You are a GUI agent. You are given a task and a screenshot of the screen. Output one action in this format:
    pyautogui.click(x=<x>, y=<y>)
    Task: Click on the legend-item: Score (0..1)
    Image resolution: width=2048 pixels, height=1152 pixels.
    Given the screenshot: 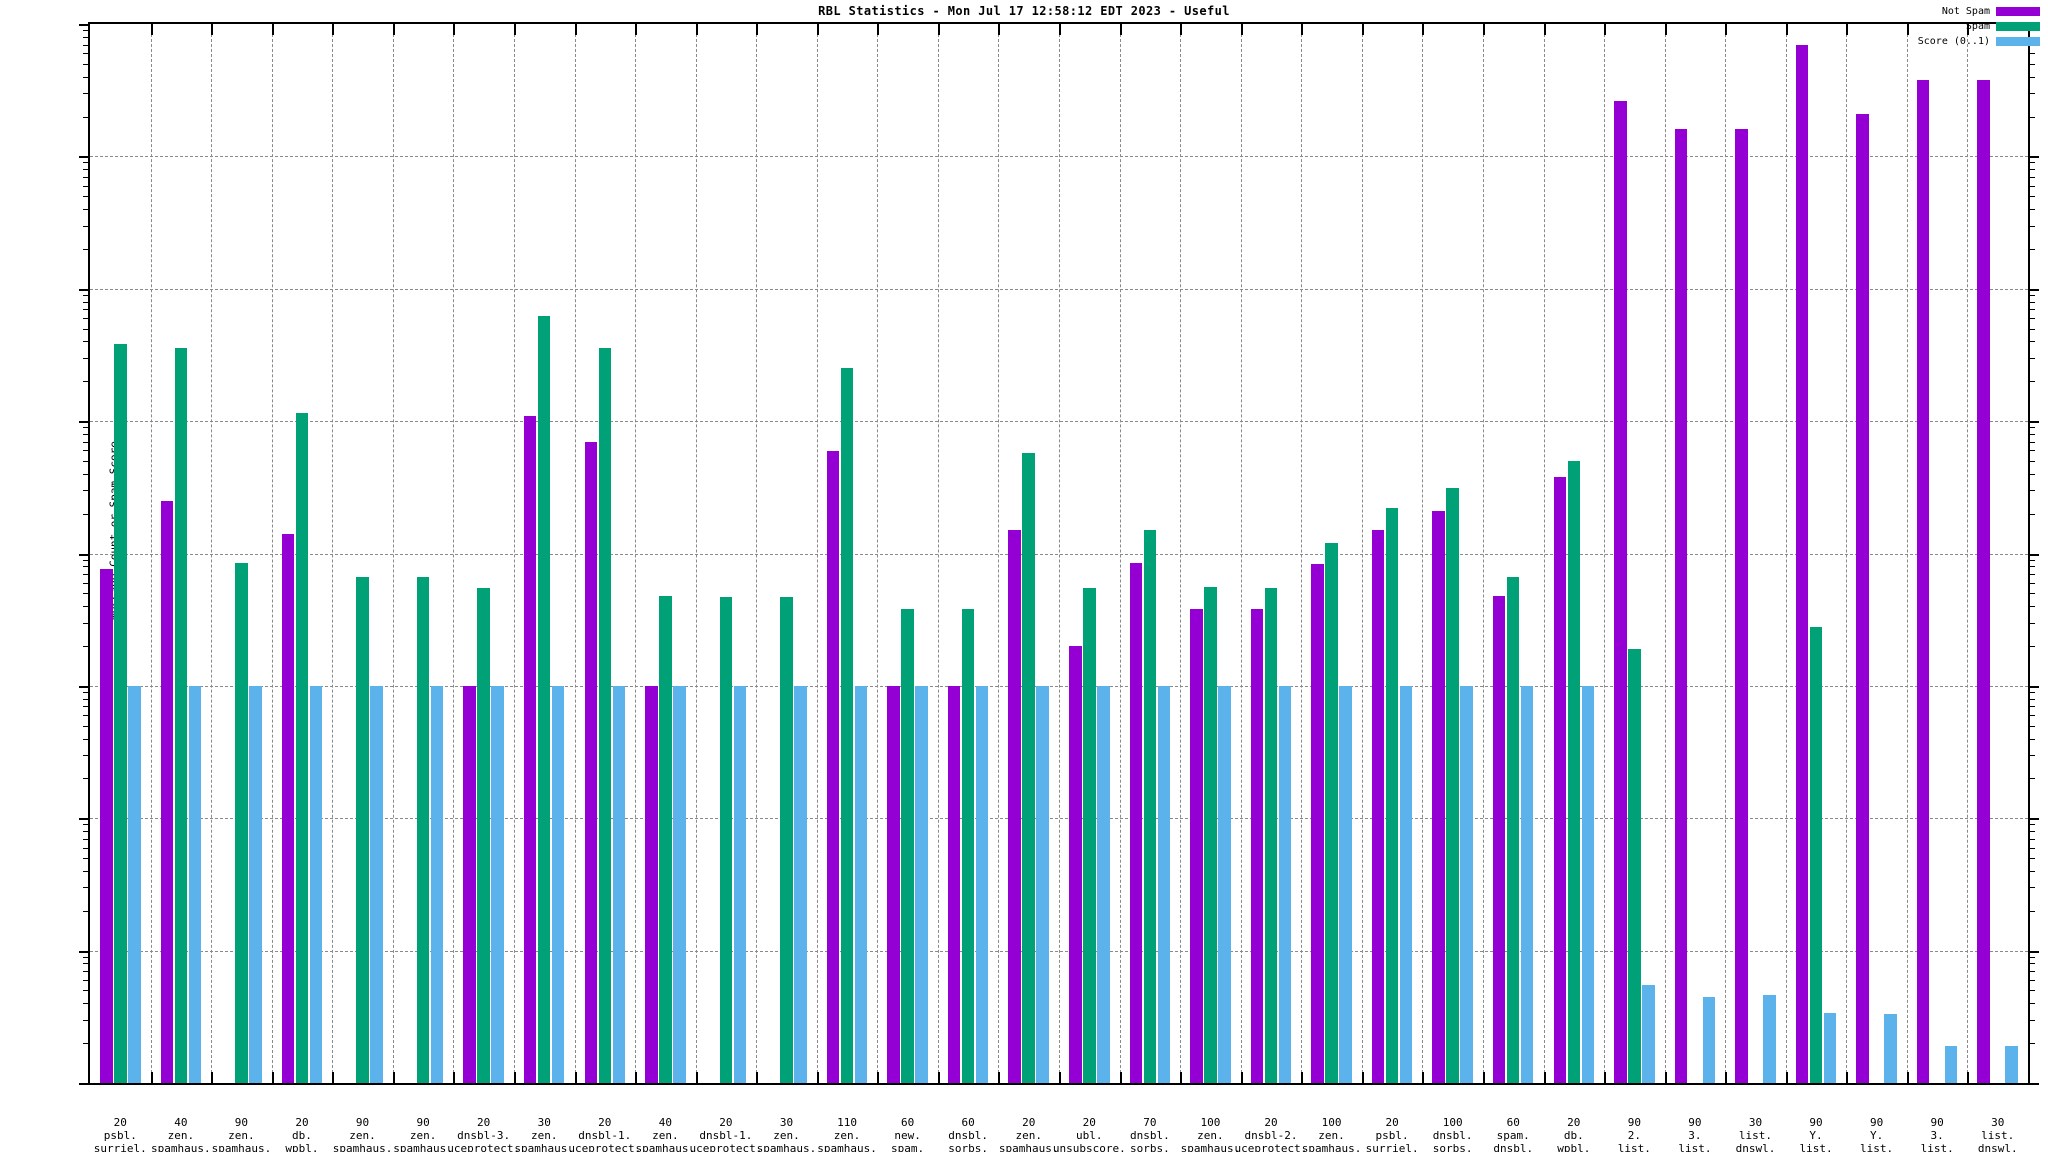 What is the action you would take?
    pyautogui.click(x=1979, y=41)
    